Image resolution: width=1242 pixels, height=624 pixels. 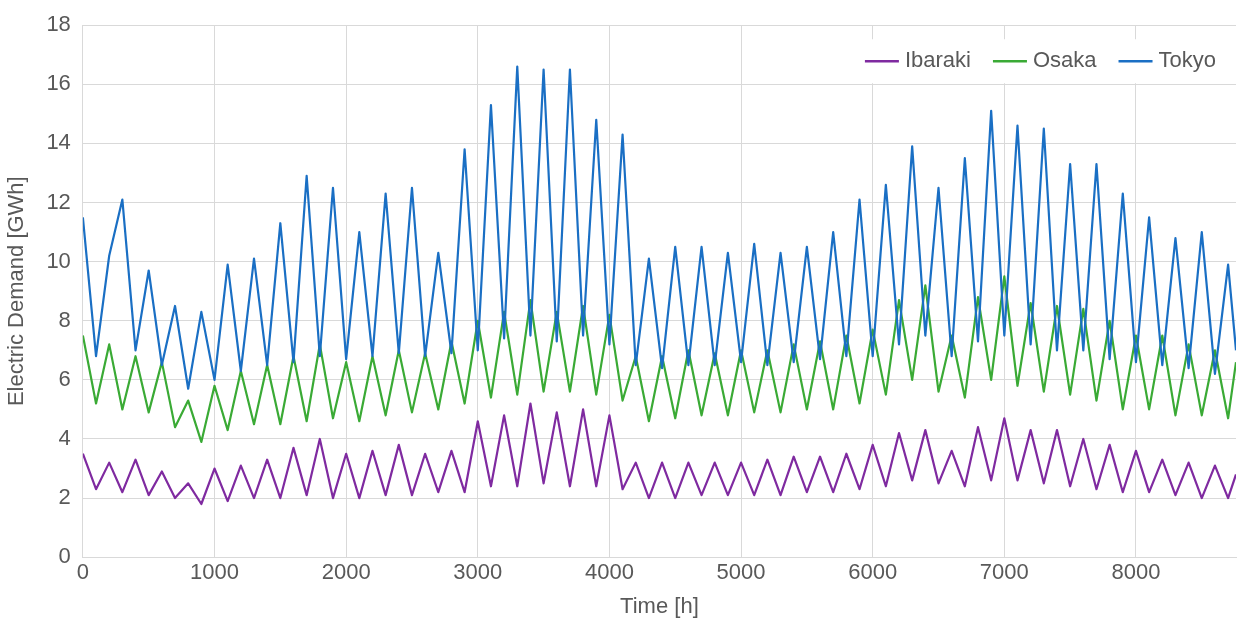 What do you see at coordinates (82, 572) in the screenshot?
I see `x-tick-label: 0` at bounding box center [82, 572].